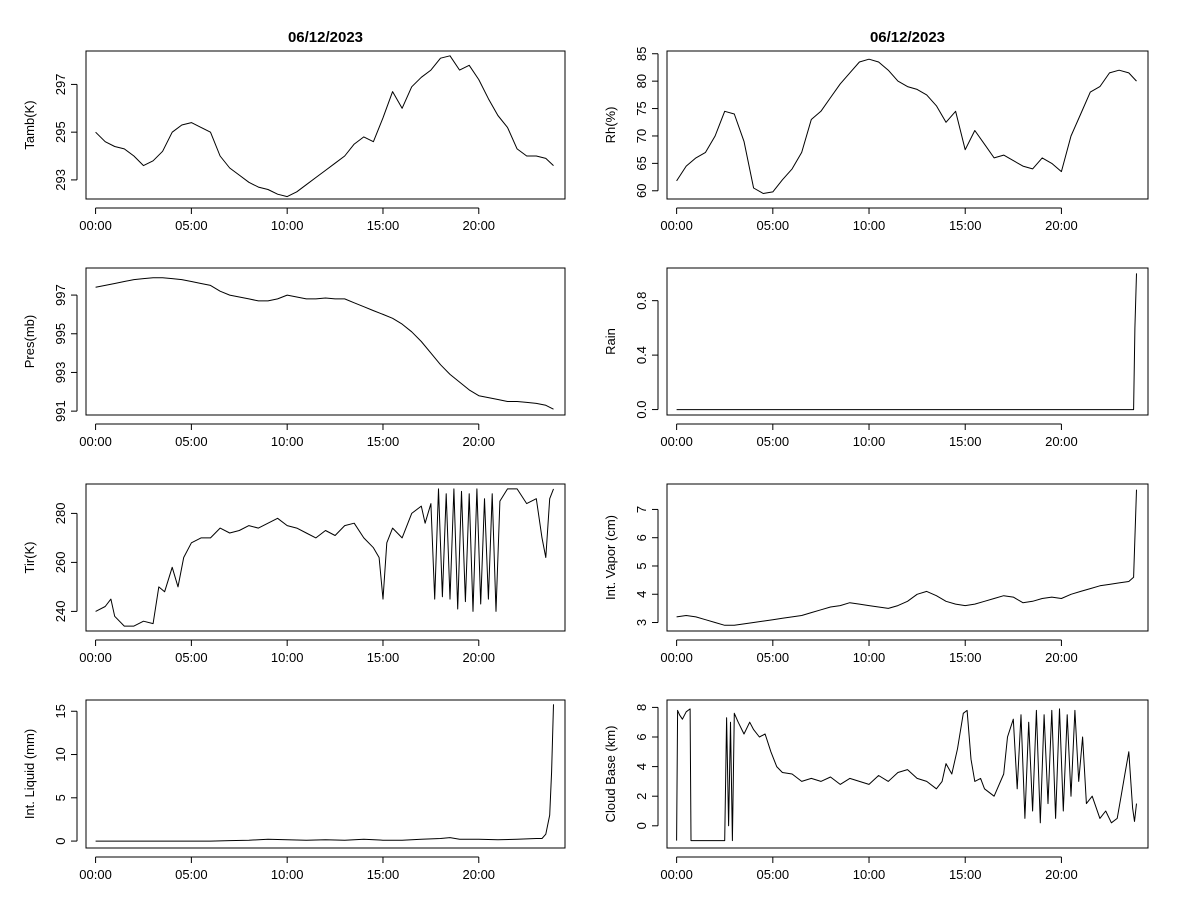 This screenshot has height=900, width=1200. What do you see at coordinates (641, 707) in the screenshot?
I see `cloudbase-y-tick-label: 8` at bounding box center [641, 707].